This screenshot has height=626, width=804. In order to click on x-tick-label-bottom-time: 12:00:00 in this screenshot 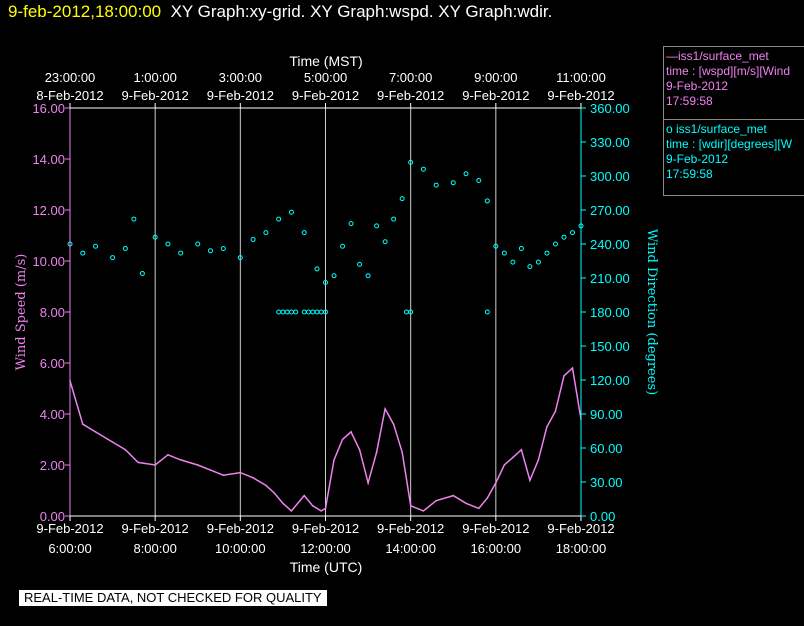, I will do `click(325, 548)`.